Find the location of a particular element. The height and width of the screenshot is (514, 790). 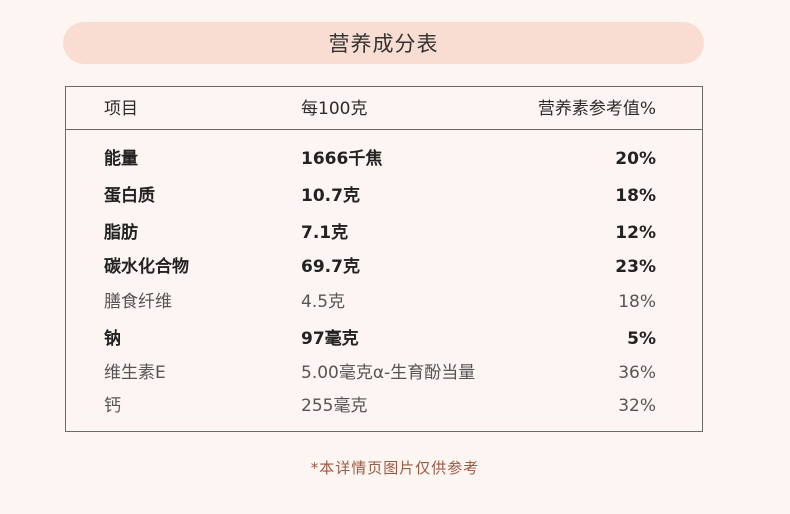

row-item: 碳水化合物 is located at coordinates (146, 267).